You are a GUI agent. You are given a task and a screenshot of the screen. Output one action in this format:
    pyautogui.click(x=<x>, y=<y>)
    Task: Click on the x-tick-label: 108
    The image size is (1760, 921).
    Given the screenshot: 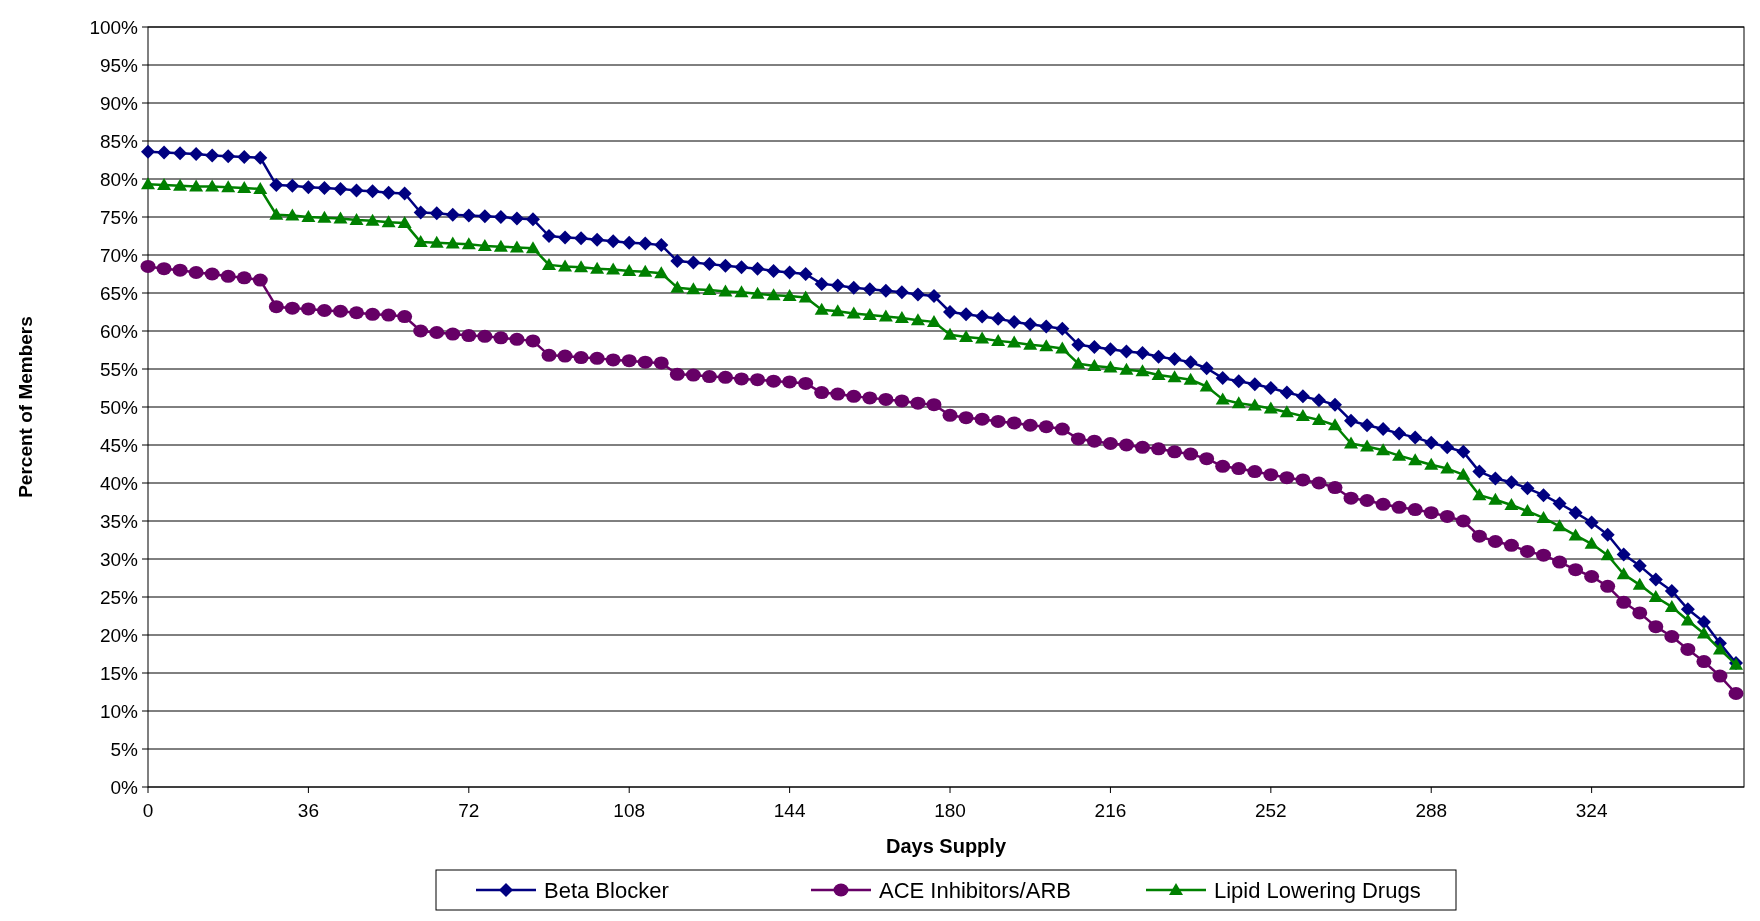 What is the action you would take?
    pyautogui.click(x=629, y=810)
    